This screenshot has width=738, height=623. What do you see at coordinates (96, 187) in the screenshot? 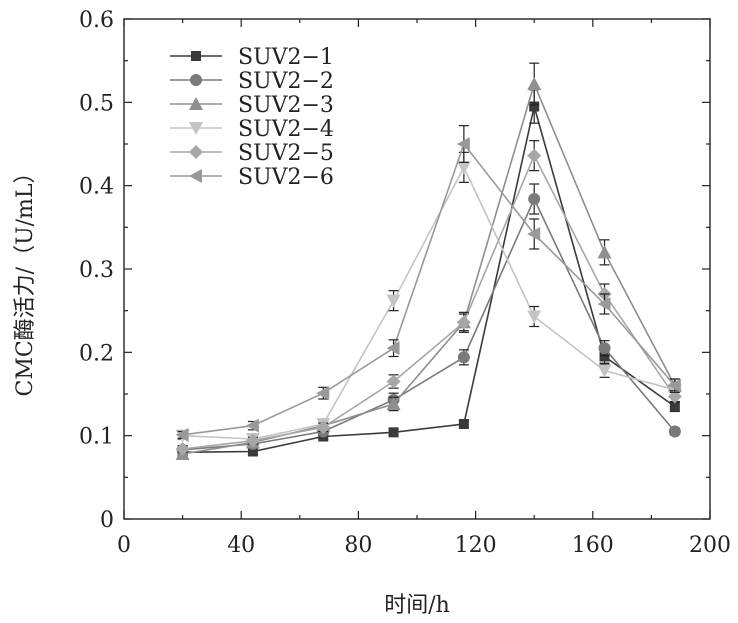
I see `y-tick-label: 0.4` at bounding box center [96, 187].